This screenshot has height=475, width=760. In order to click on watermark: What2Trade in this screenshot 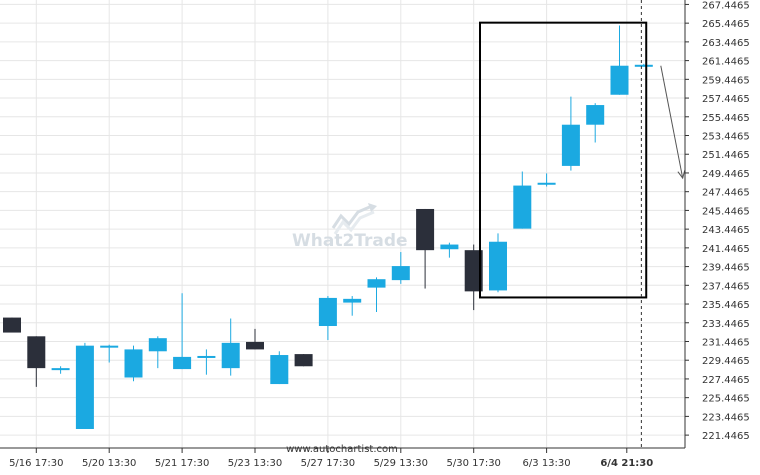, I will do `click(350, 227)`.